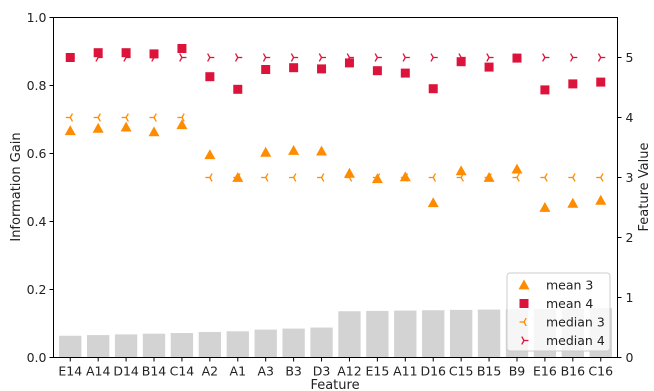  What do you see at coordinates (644, 187) in the screenshot?
I see `y-axis-right-label: Feature Value` at bounding box center [644, 187].